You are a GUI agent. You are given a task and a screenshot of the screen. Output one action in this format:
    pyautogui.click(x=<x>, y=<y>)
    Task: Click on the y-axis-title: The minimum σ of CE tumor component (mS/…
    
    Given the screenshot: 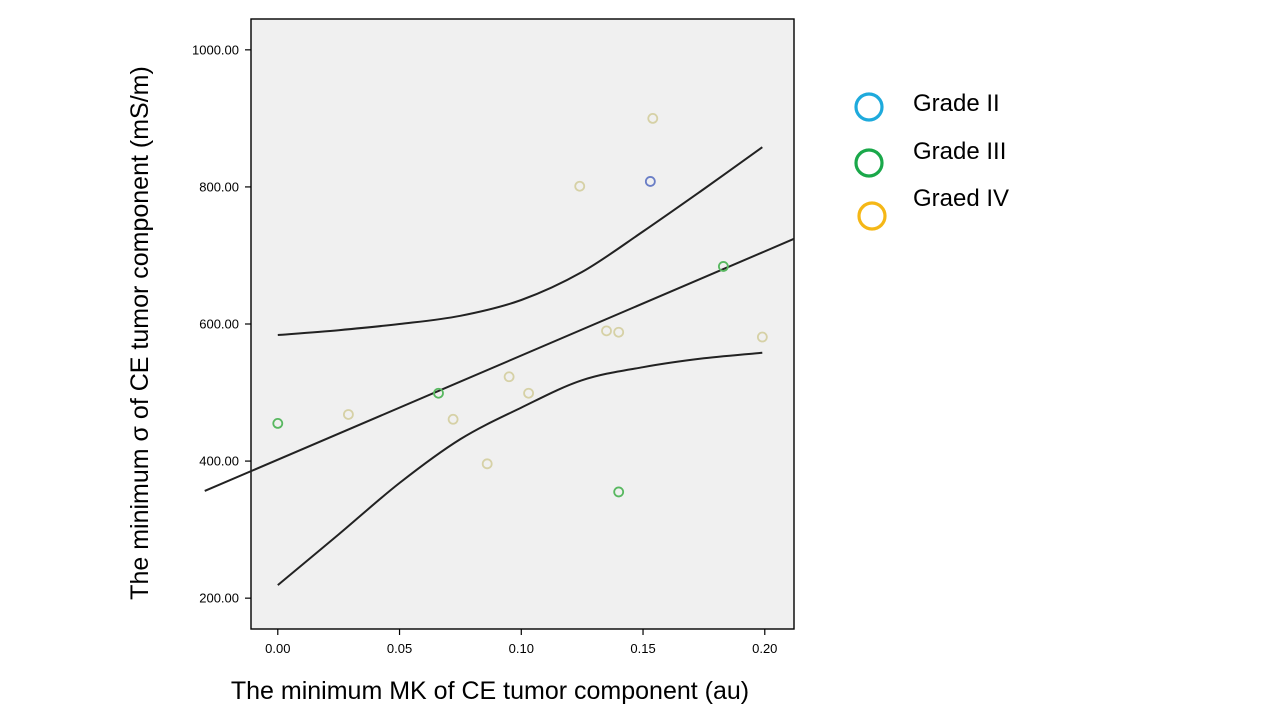 What is the action you would take?
    pyautogui.click(x=140, y=333)
    